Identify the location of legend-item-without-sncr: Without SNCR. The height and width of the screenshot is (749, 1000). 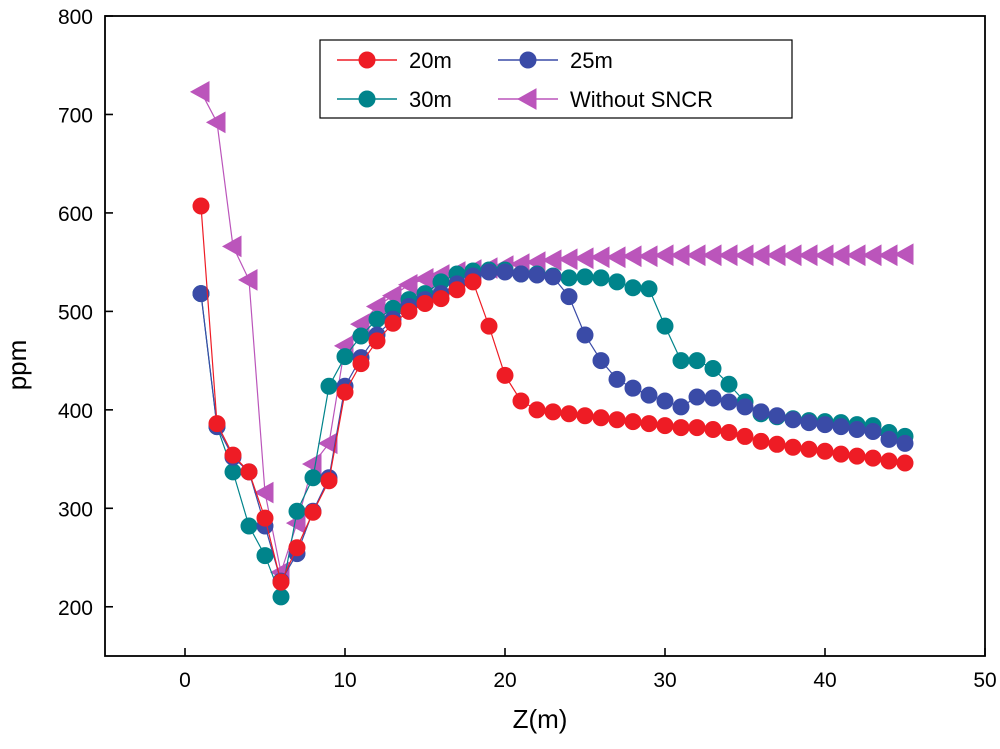
(605, 99).